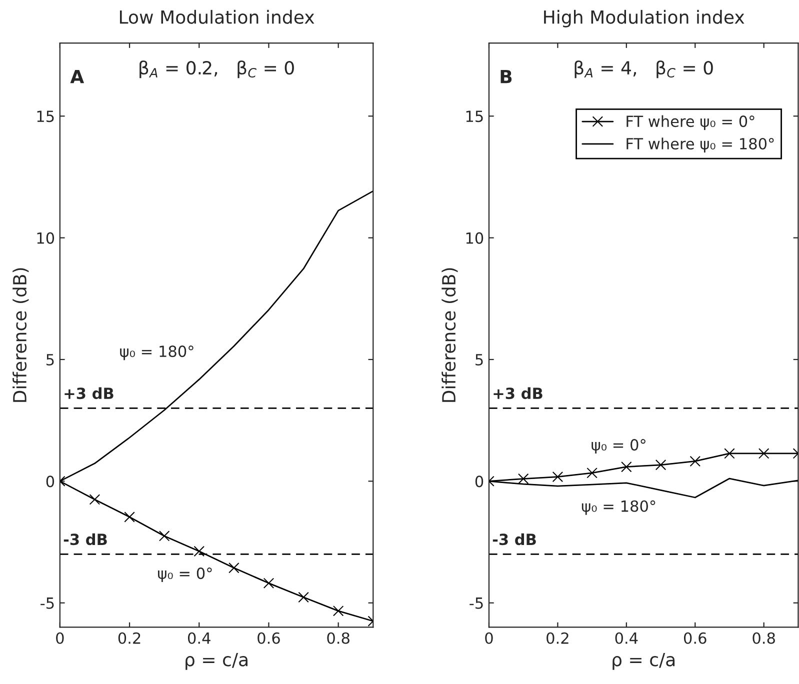 This screenshot has height=684, width=799. Describe the element at coordinates (217, 69) in the screenshot. I see `annotation: β$_{A}$ = 0.2, β$_{C}$ = 0` at that location.